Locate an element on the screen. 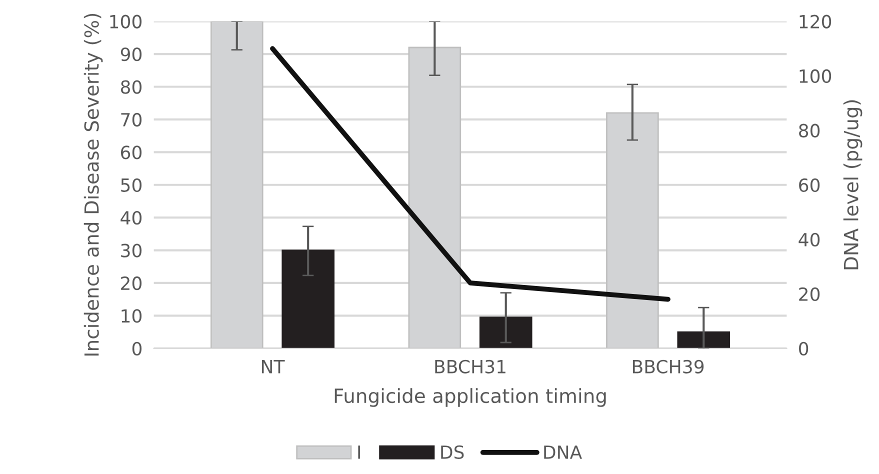  y-tick-label: 100 is located at coordinates (126, 21).